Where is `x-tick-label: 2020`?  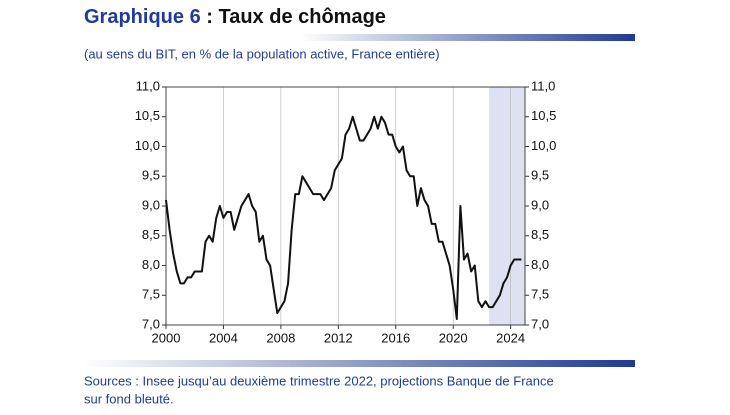
x-tick-label: 2020 is located at coordinates (453, 337).